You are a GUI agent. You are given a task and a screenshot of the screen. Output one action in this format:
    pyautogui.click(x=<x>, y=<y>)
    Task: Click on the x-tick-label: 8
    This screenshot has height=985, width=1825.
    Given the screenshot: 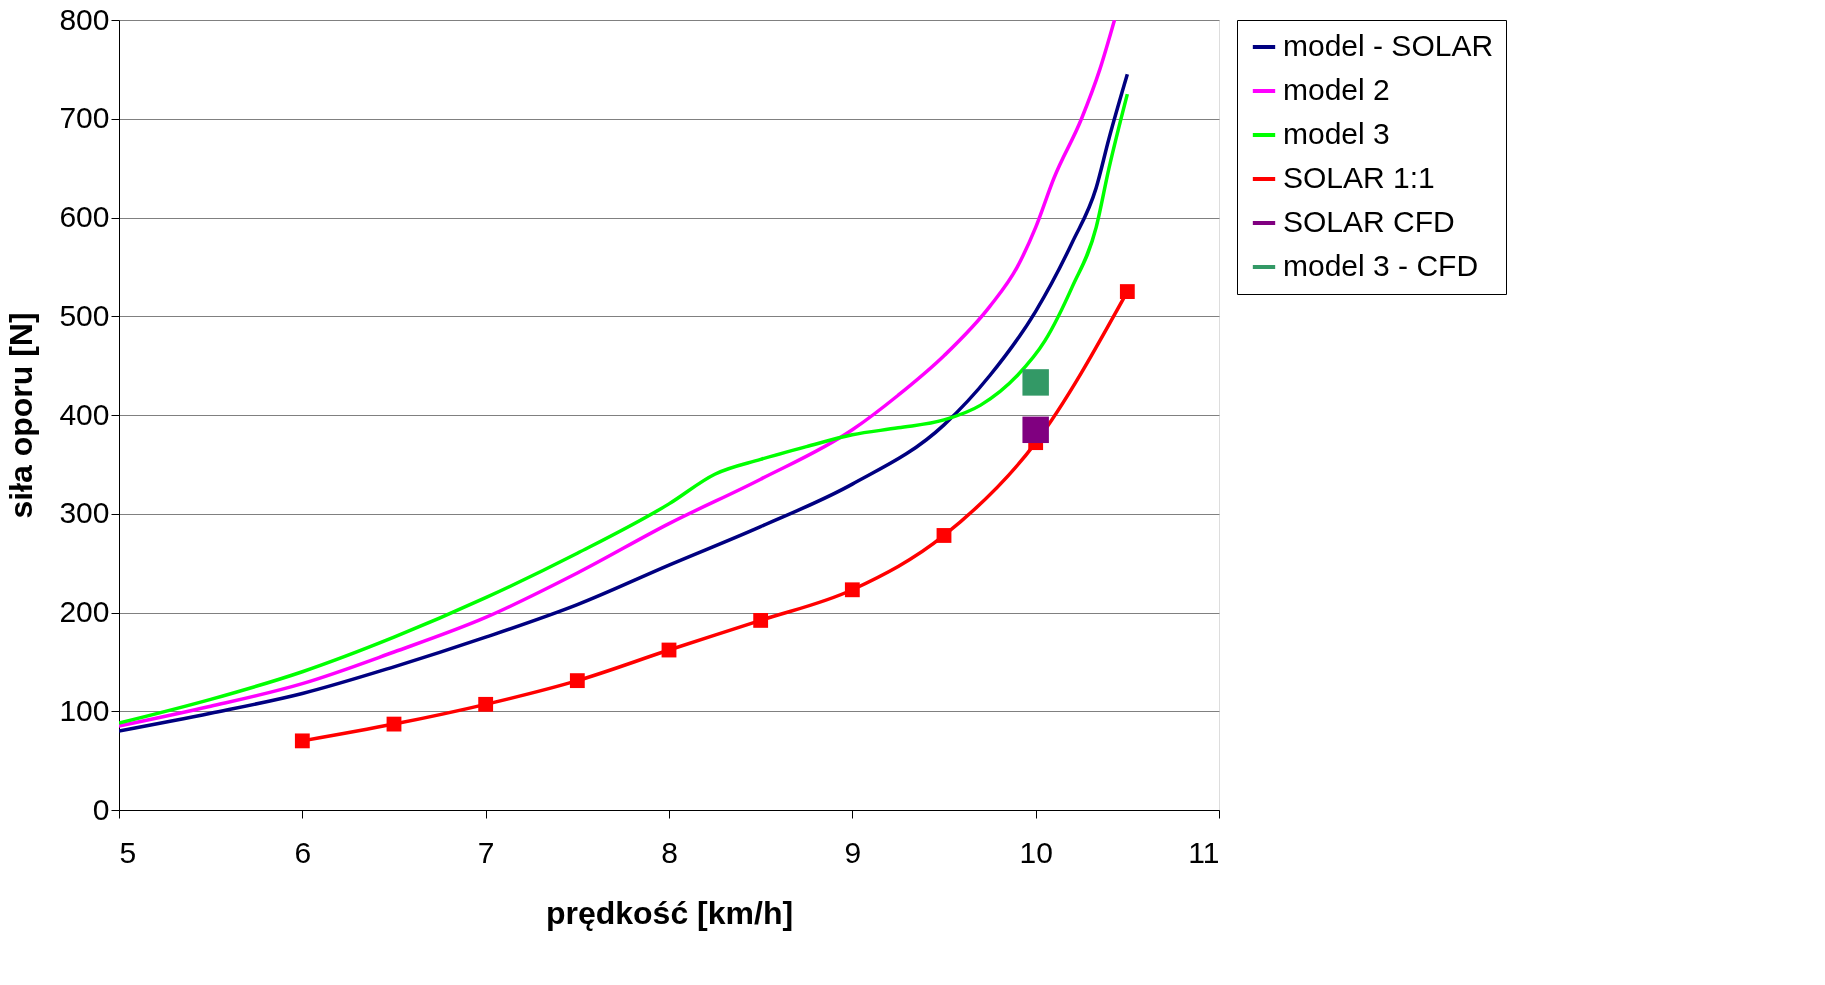 What is the action you would take?
    pyautogui.click(x=669, y=852)
    